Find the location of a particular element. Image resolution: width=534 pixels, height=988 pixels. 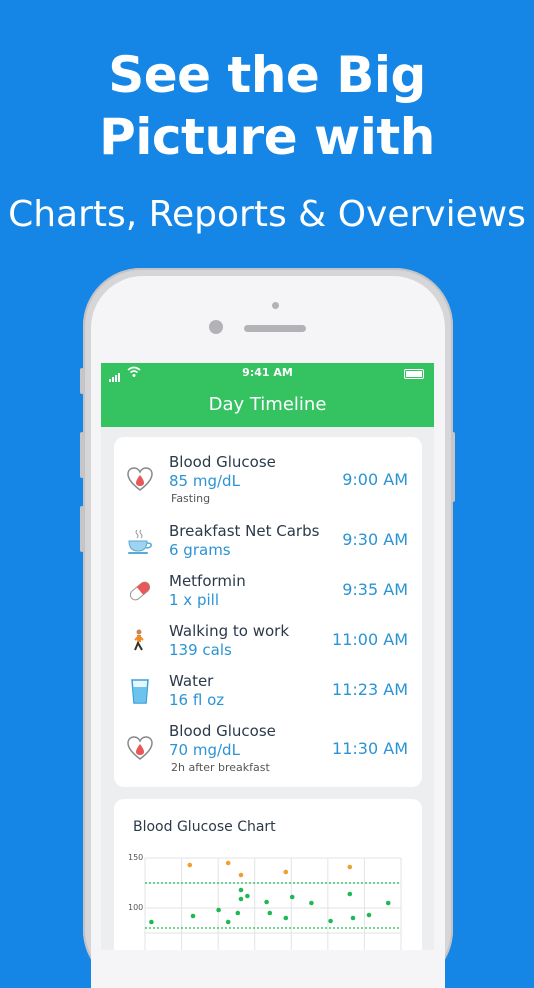

entry-time: 9:30 AM is located at coordinates (375, 539).